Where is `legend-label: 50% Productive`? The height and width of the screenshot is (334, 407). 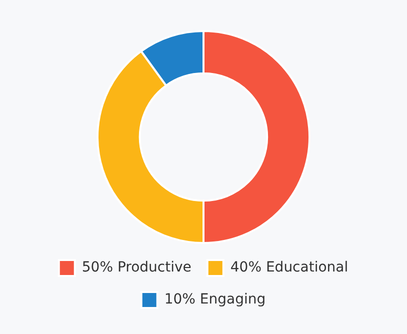 legend-label: 50% Productive is located at coordinates (137, 268).